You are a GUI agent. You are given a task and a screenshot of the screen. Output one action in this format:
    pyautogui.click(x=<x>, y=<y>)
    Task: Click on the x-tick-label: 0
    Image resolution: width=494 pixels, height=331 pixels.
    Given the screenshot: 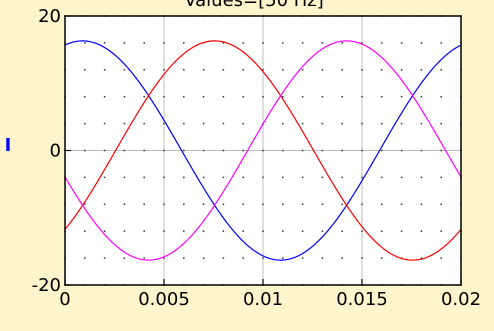 What is the action you would take?
    pyautogui.click(x=64, y=299)
    